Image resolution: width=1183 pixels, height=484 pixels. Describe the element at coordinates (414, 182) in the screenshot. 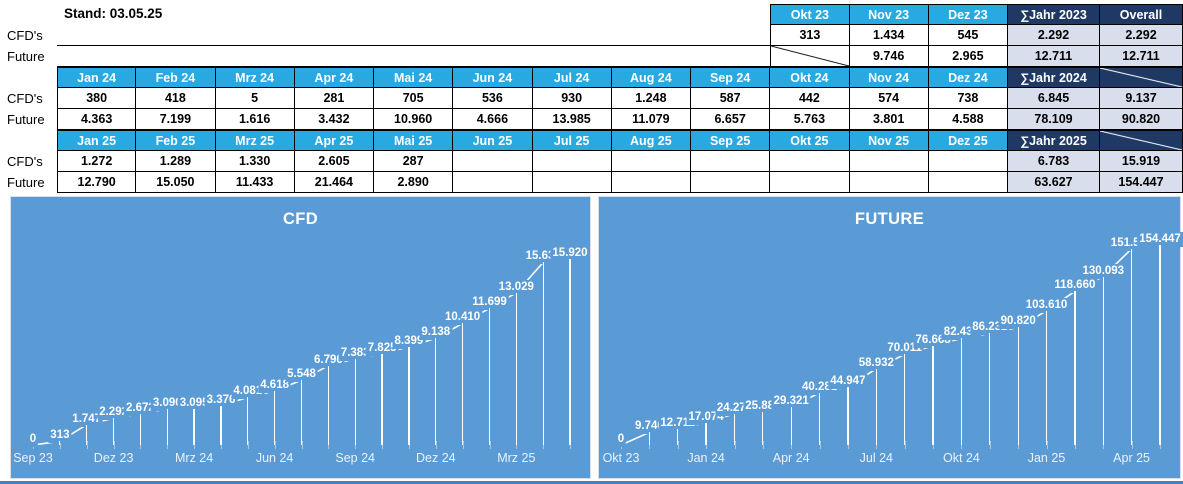

I see `cell: 2.890` at that location.